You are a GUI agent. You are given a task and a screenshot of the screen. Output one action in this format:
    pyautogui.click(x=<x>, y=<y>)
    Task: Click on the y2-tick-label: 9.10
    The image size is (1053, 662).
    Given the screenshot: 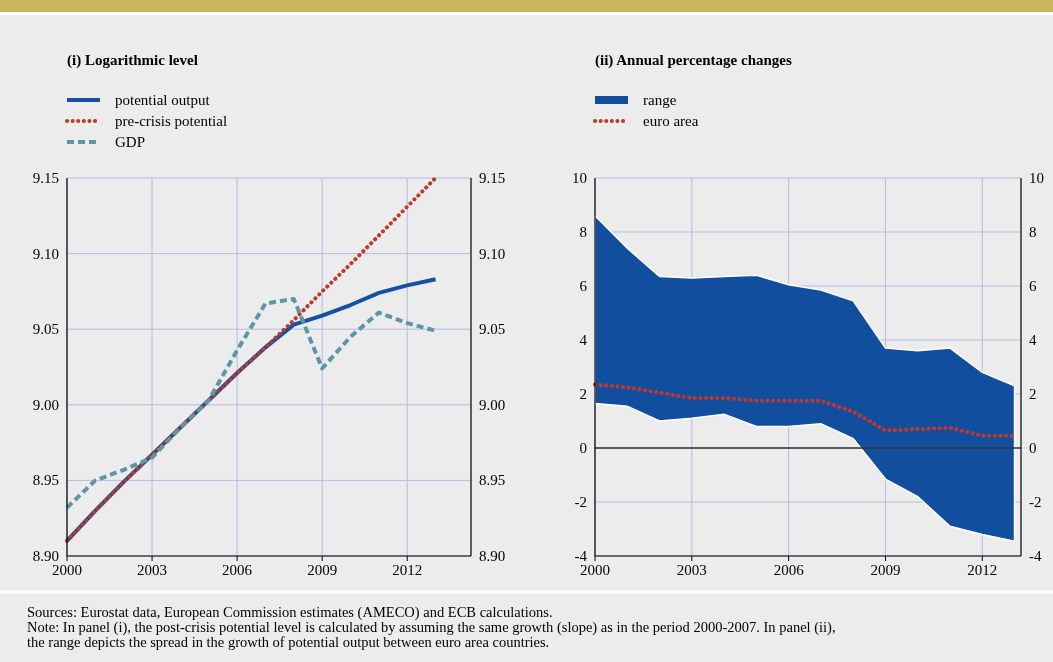 What is the action you would take?
    pyautogui.click(x=492, y=253)
    